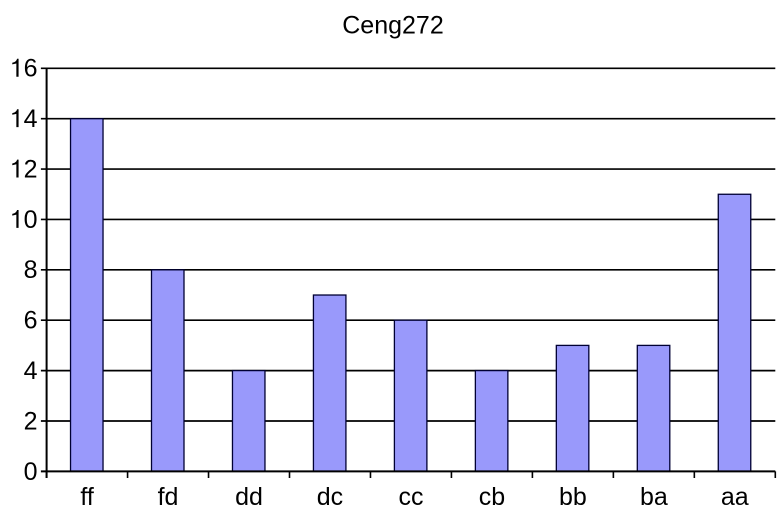  Describe the element at coordinates (392, 26) in the screenshot. I see `svg-text: Ceng272` at that location.